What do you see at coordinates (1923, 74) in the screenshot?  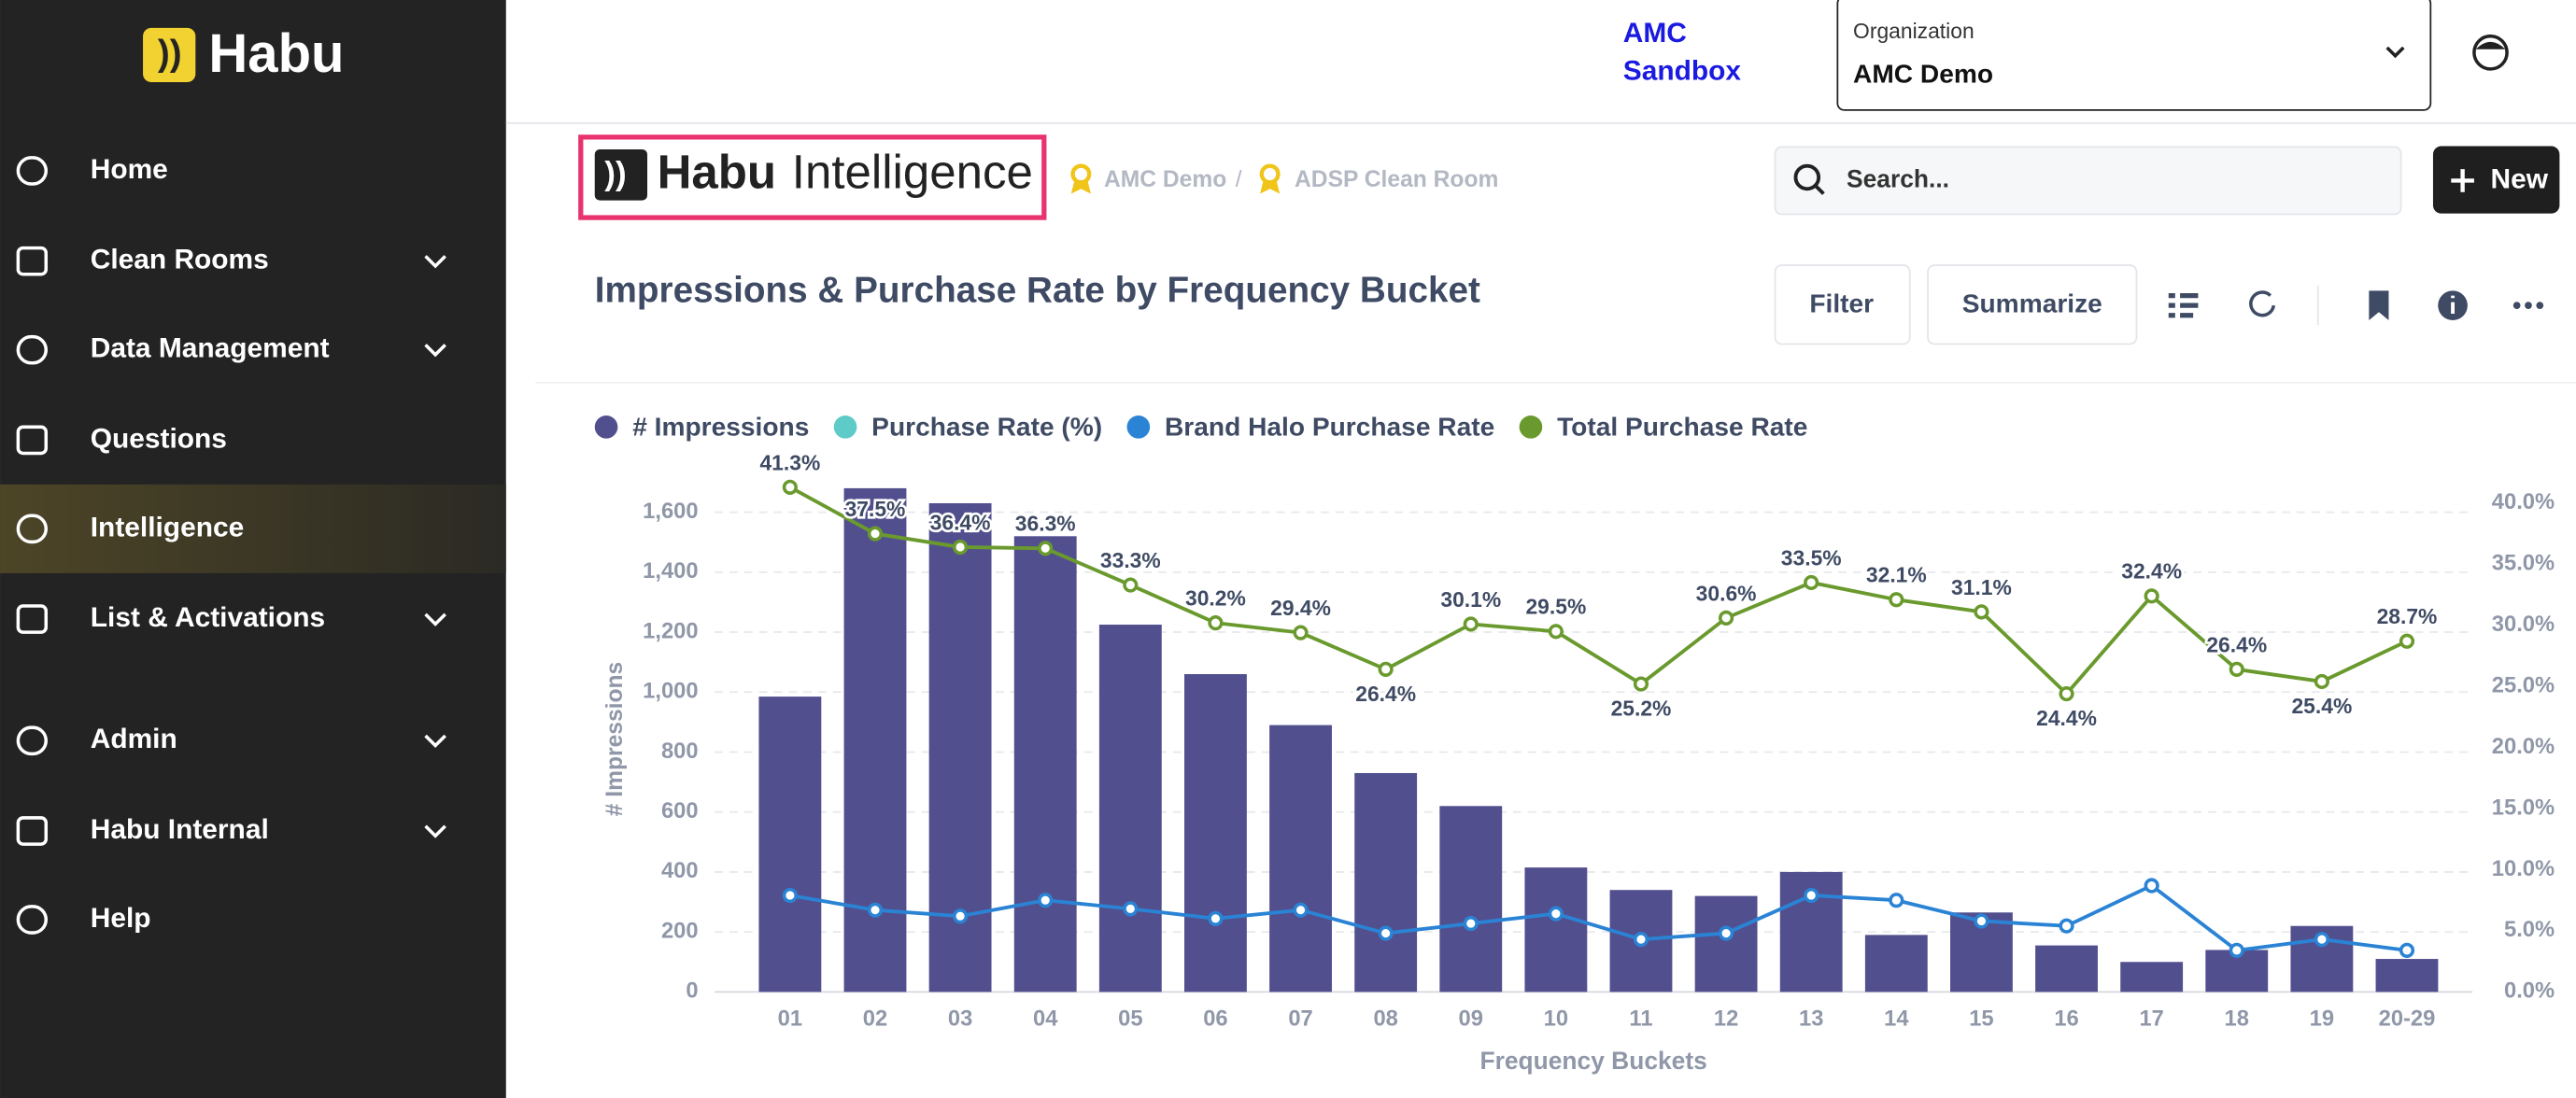 I see `org-value: AMC Demo` at bounding box center [1923, 74].